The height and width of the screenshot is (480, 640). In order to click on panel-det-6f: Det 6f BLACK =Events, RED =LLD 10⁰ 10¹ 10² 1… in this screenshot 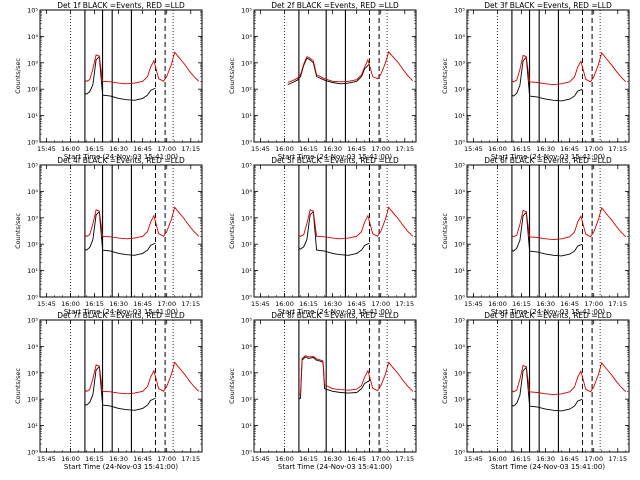, I will do `click(535, 236)`.